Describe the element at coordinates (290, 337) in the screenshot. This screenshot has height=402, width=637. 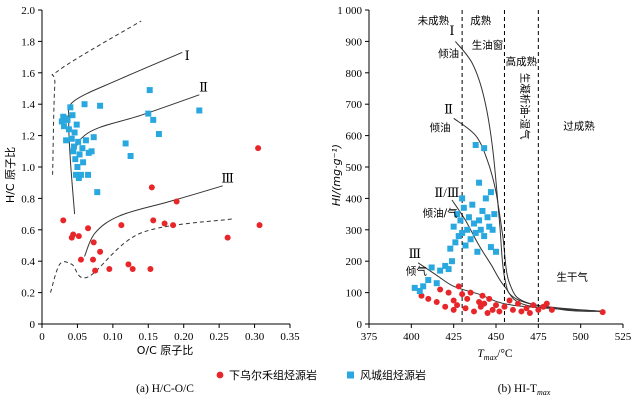
I see `a-x-tick-label: 0.35` at that location.